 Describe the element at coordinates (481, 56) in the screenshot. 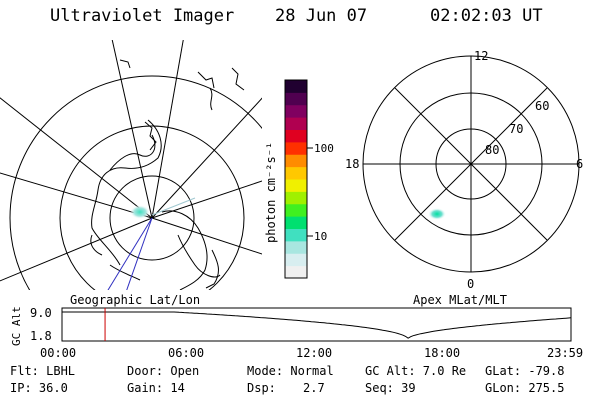

I see `mlt-label-12: 12` at that location.